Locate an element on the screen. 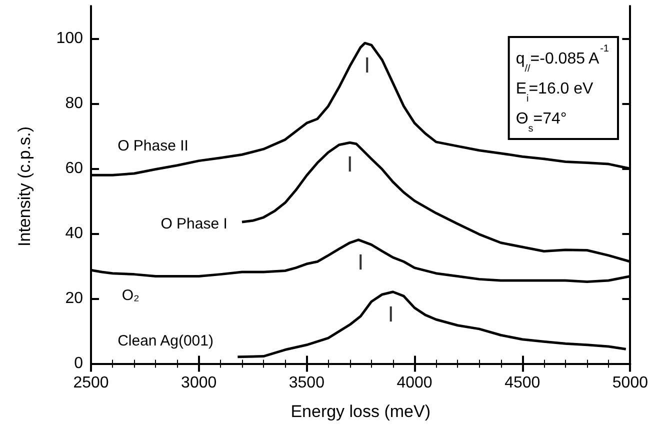 The width and height of the screenshot is (651, 434). y-axis-title: Intensity (c.p.s.) is located at coordinates (24, 186).